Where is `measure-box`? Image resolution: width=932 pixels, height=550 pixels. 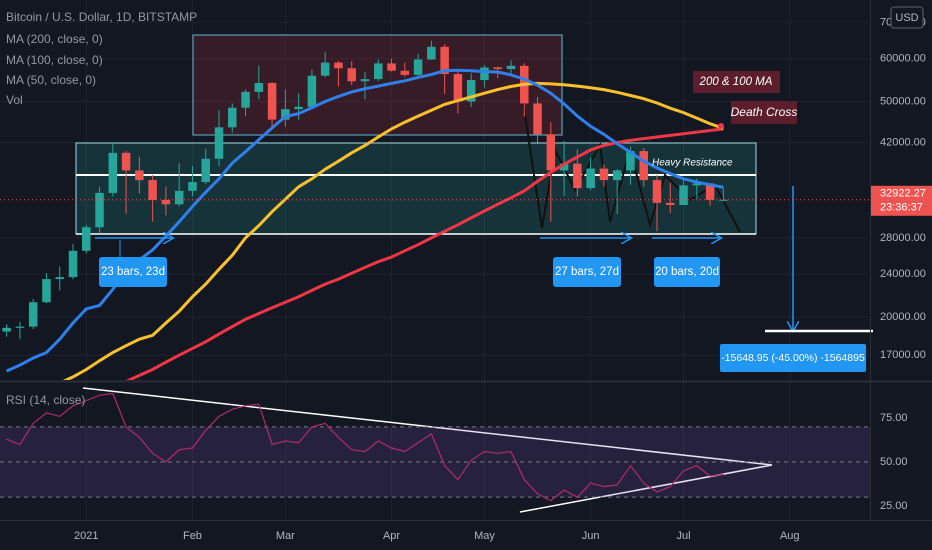
measure-box is located at coordinates (793, 358).